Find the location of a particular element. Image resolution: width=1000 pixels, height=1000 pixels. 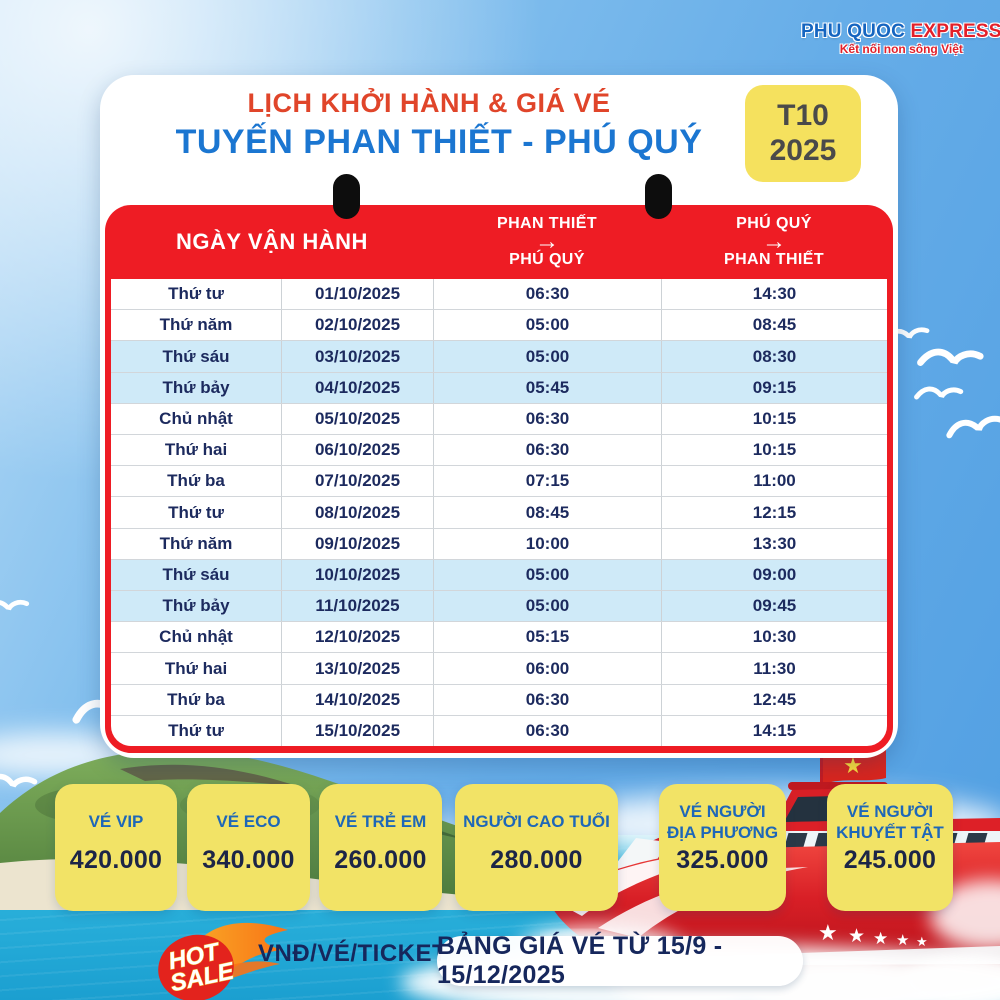

price-card-child: VÉ TRẺ EM 260.000 is located at coordinates (380, 847).